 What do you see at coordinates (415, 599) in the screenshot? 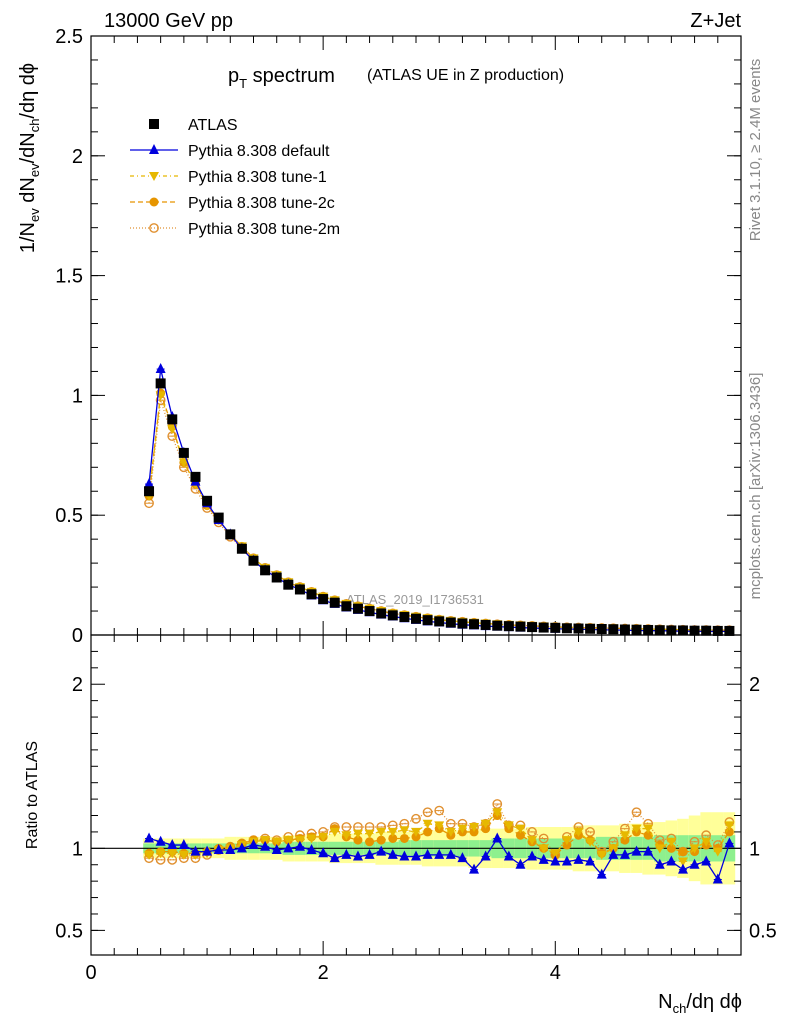
I see `analysis-watermark: ATLAS_2019_I1736531` at bounding box center [415, 599].